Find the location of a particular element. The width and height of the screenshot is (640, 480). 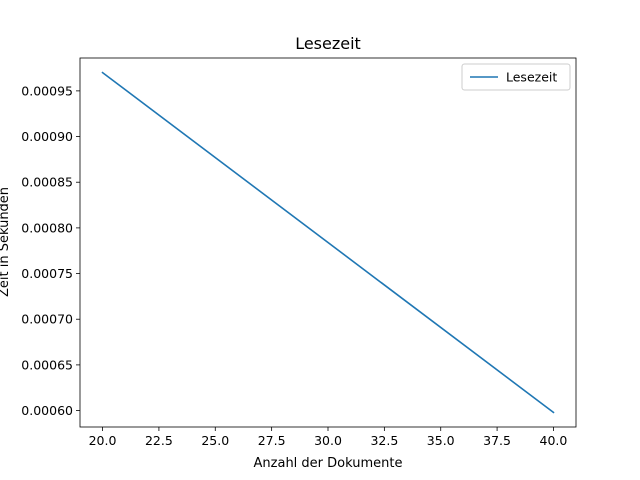

legend-box is located at coordinates (516, 77).